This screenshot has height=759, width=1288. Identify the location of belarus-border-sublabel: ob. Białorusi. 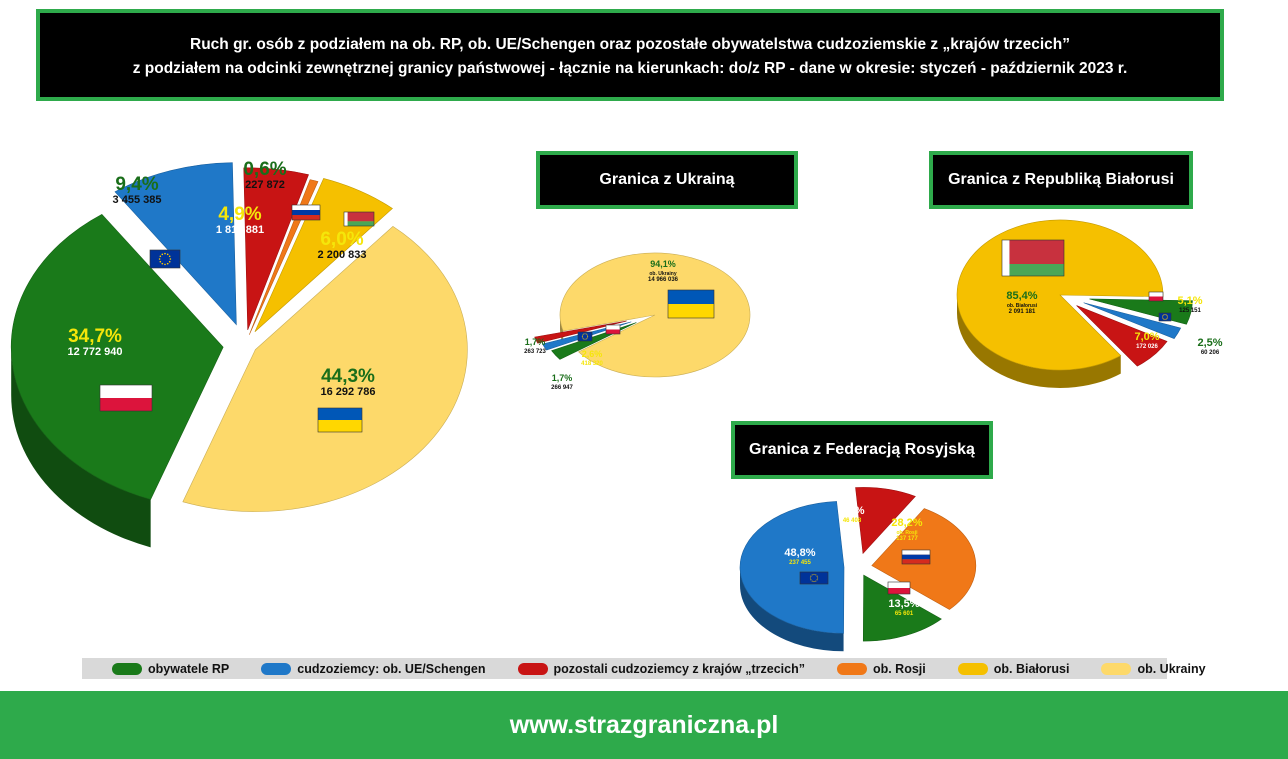
(1022, 306).